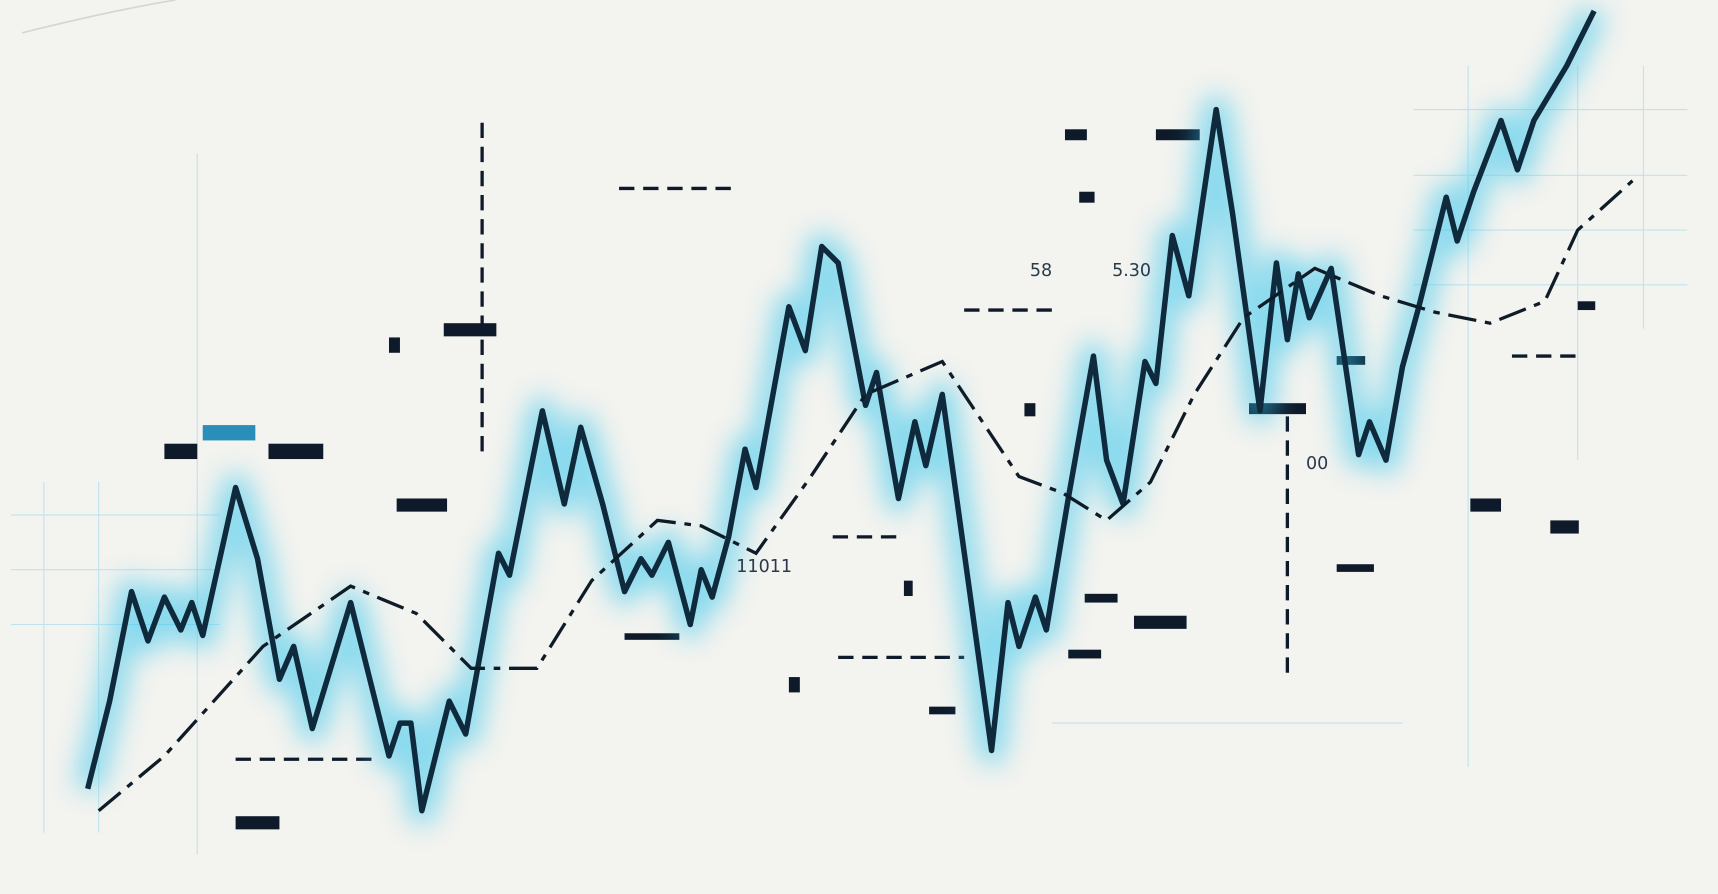  Describe the element at coordinates (1041, 271) in the screenshot. I see `label: 58` at that location.